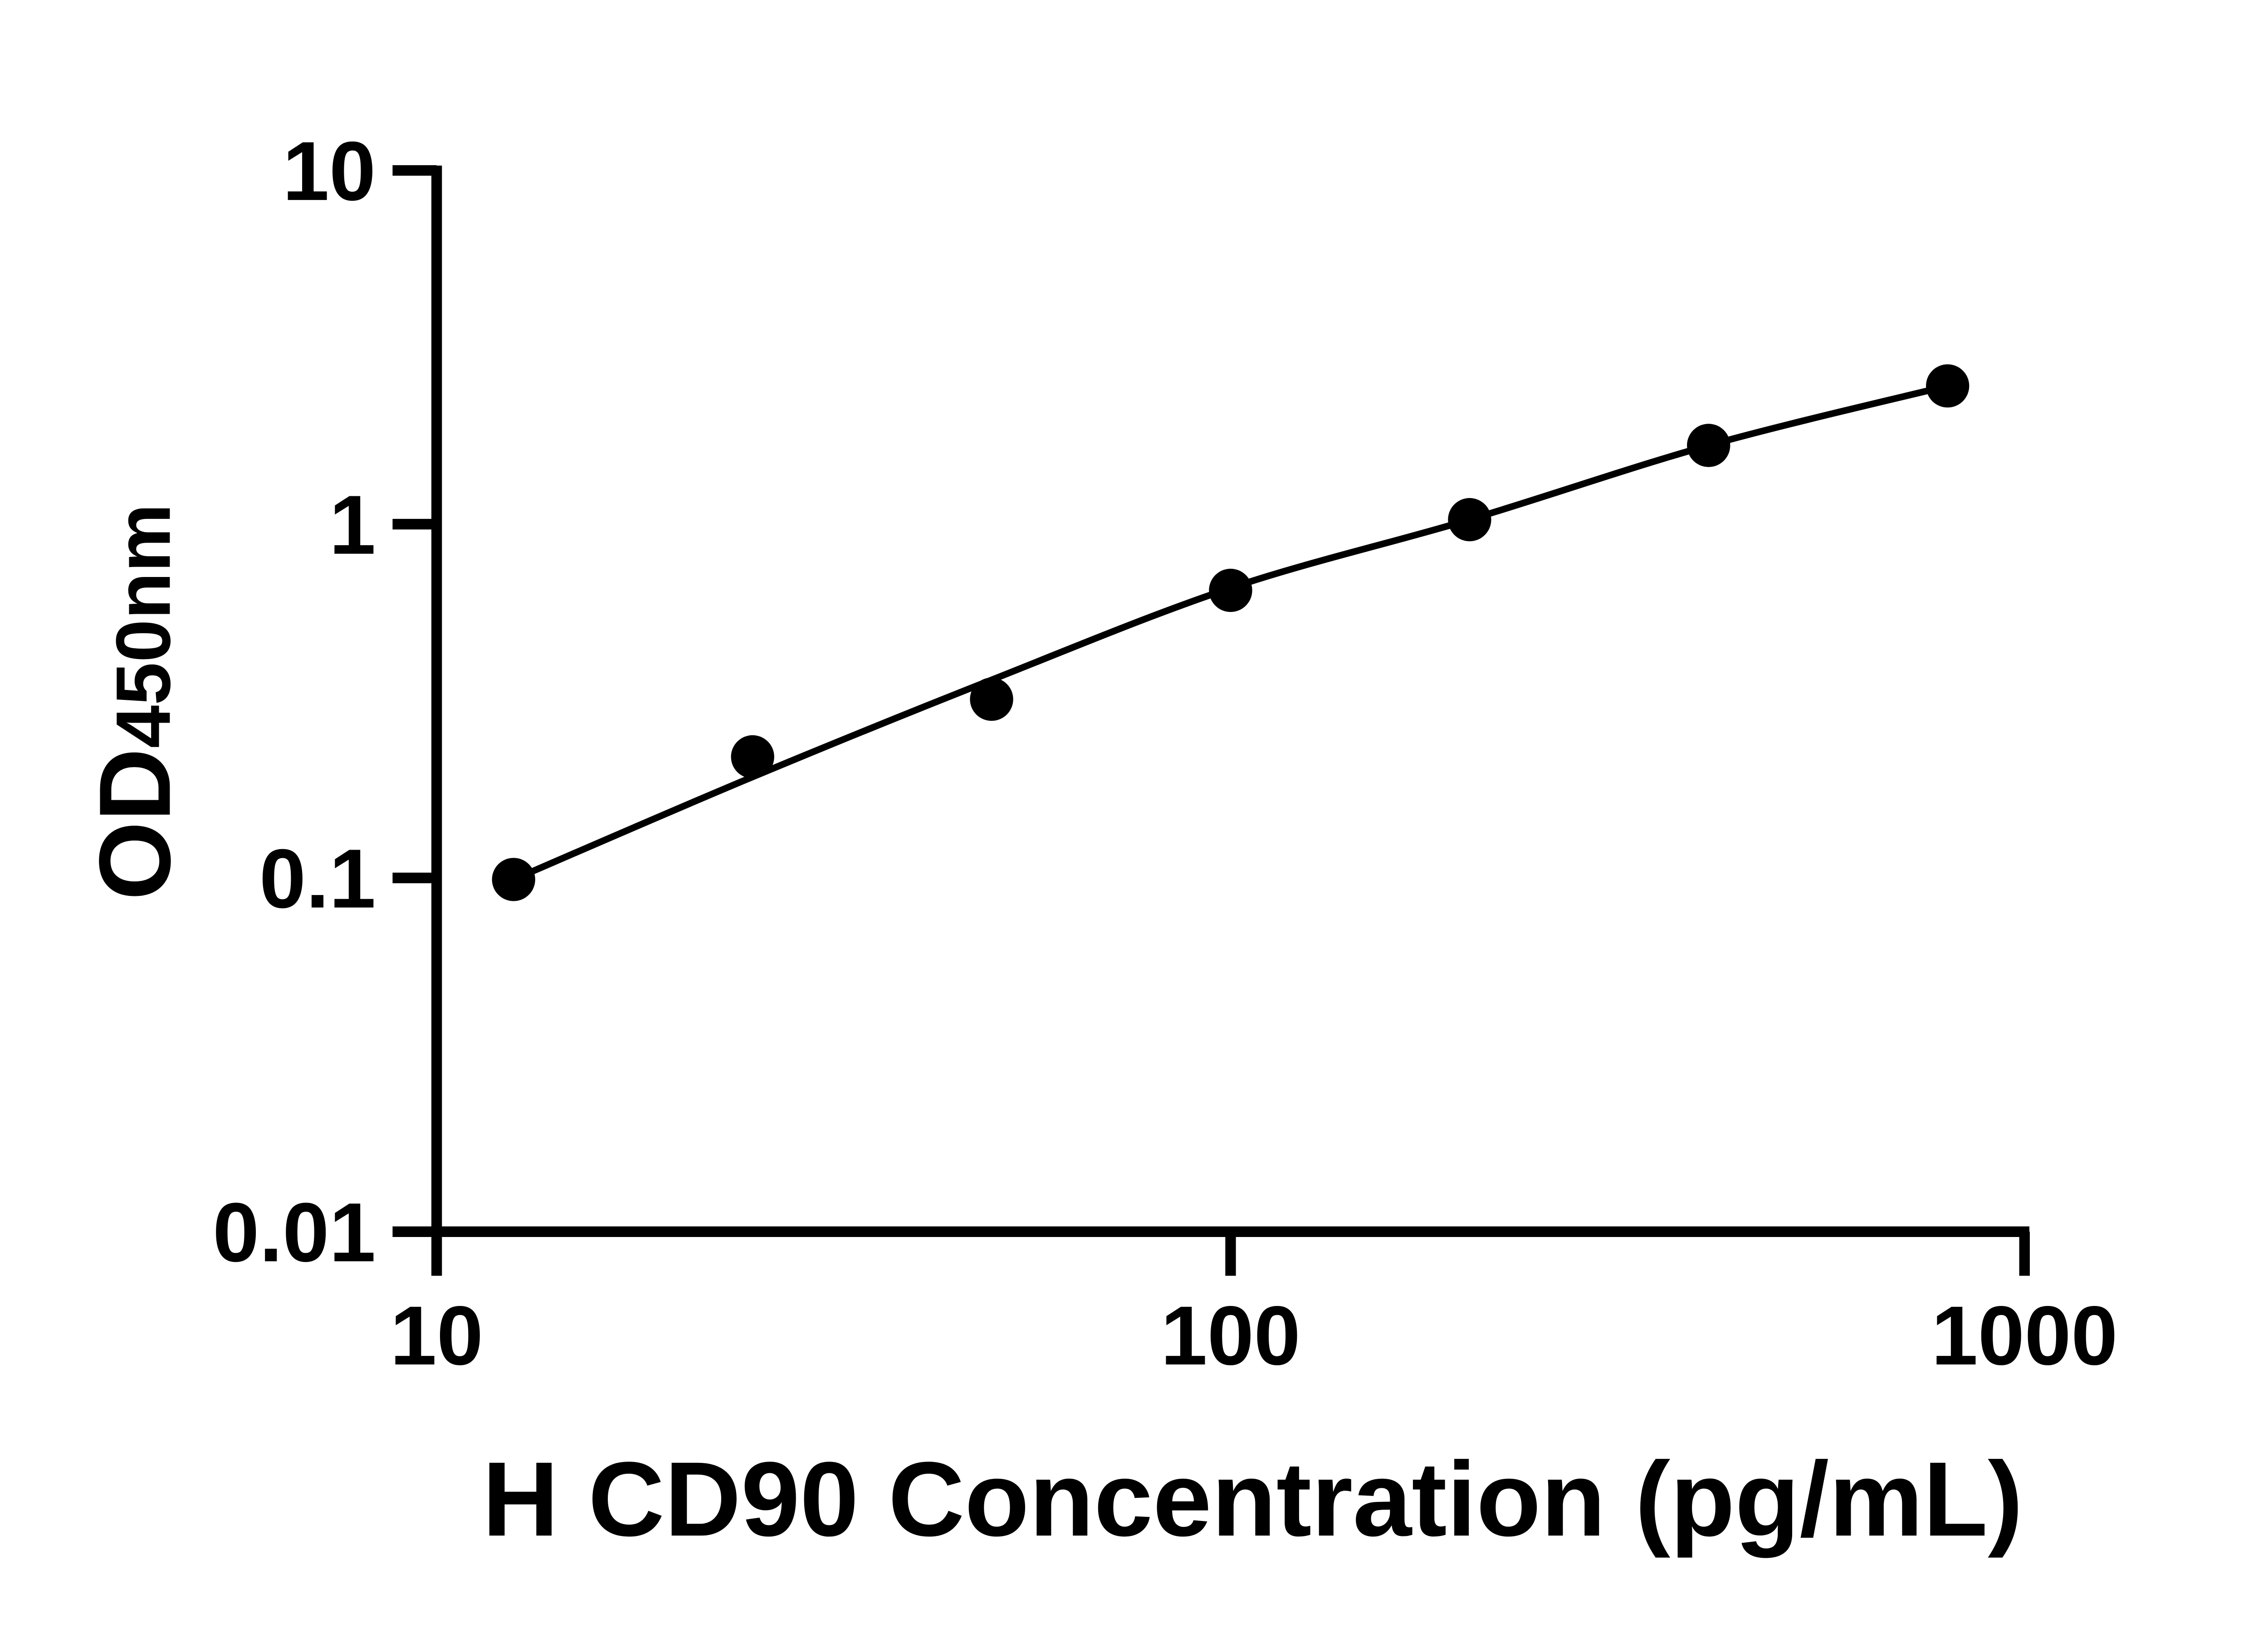 This screenshot has width=2268, height=1633. What do you see at coordinates (143, 626) in the screenshot?
I see `y-axis-title-subscript: 450nm` at bounding box center [143, 626].